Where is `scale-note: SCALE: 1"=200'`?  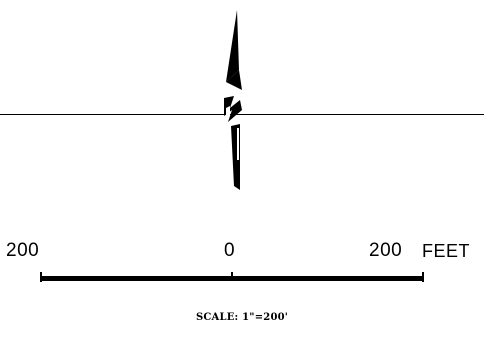
scale-note: SCALE: 1"=200' is located at coordinates (242, 317).